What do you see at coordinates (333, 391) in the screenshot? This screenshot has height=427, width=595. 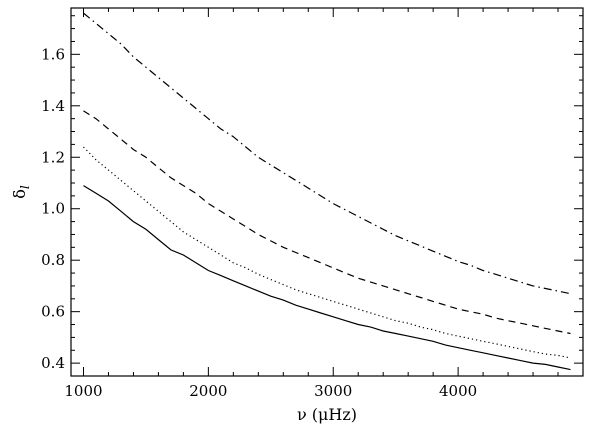 I see `x-tick-label: 3000` at bounding box center [333, 391].